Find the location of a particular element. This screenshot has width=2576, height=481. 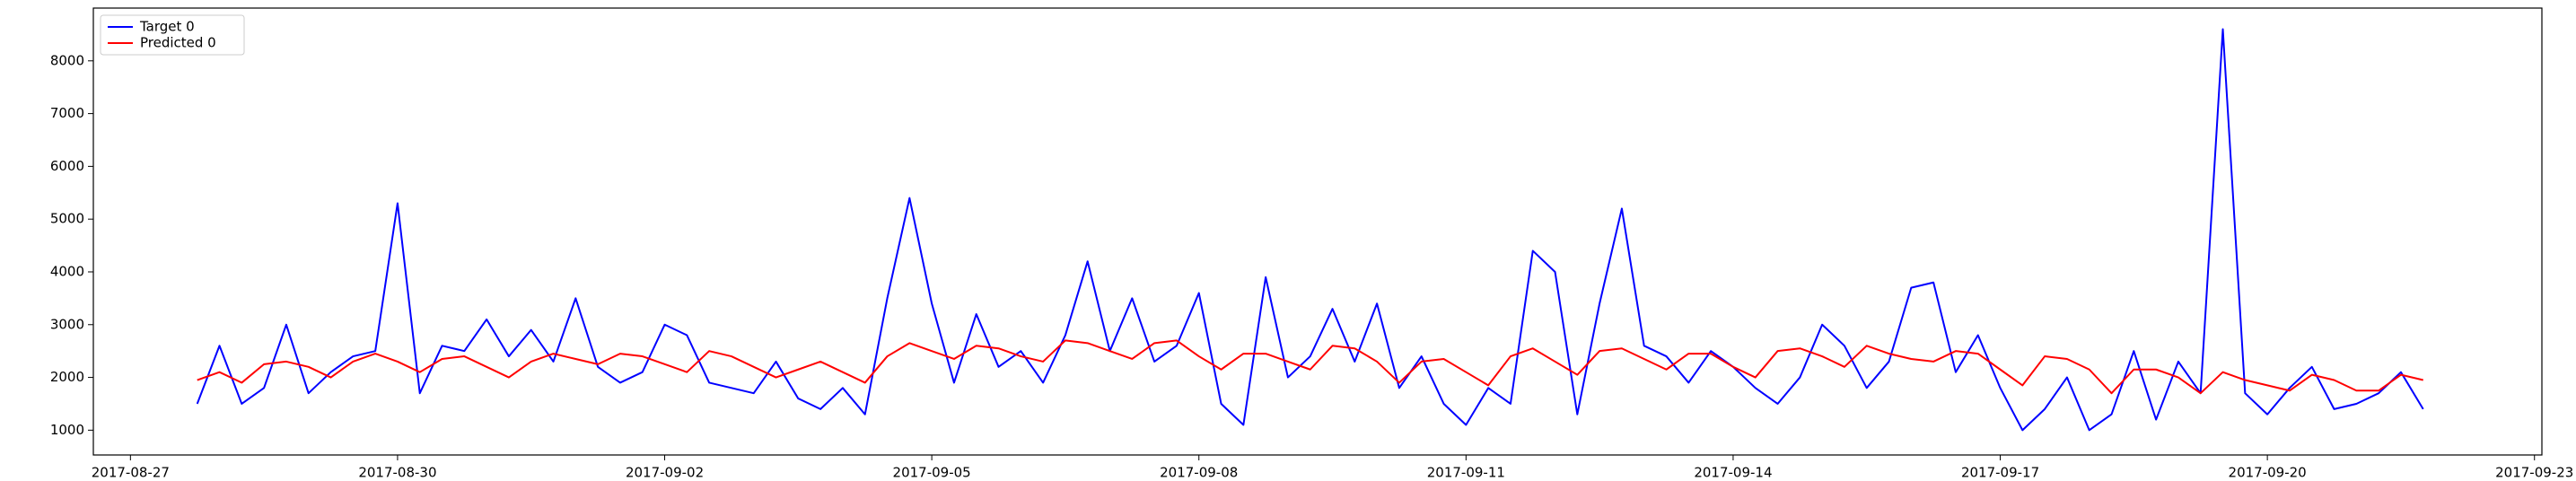

y-tick-label: 1000 is located at coordinates (67, 430).